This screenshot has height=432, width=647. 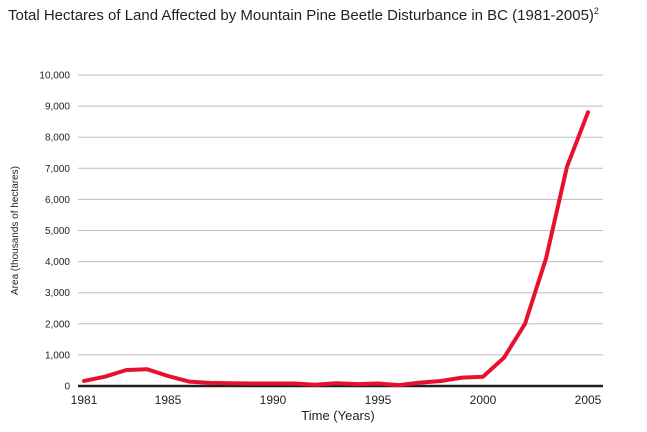 What do you see at coordinates (588, 400) in the screenshot?
I see `x-tick-label: 2005` at bounding box center [588, 400].